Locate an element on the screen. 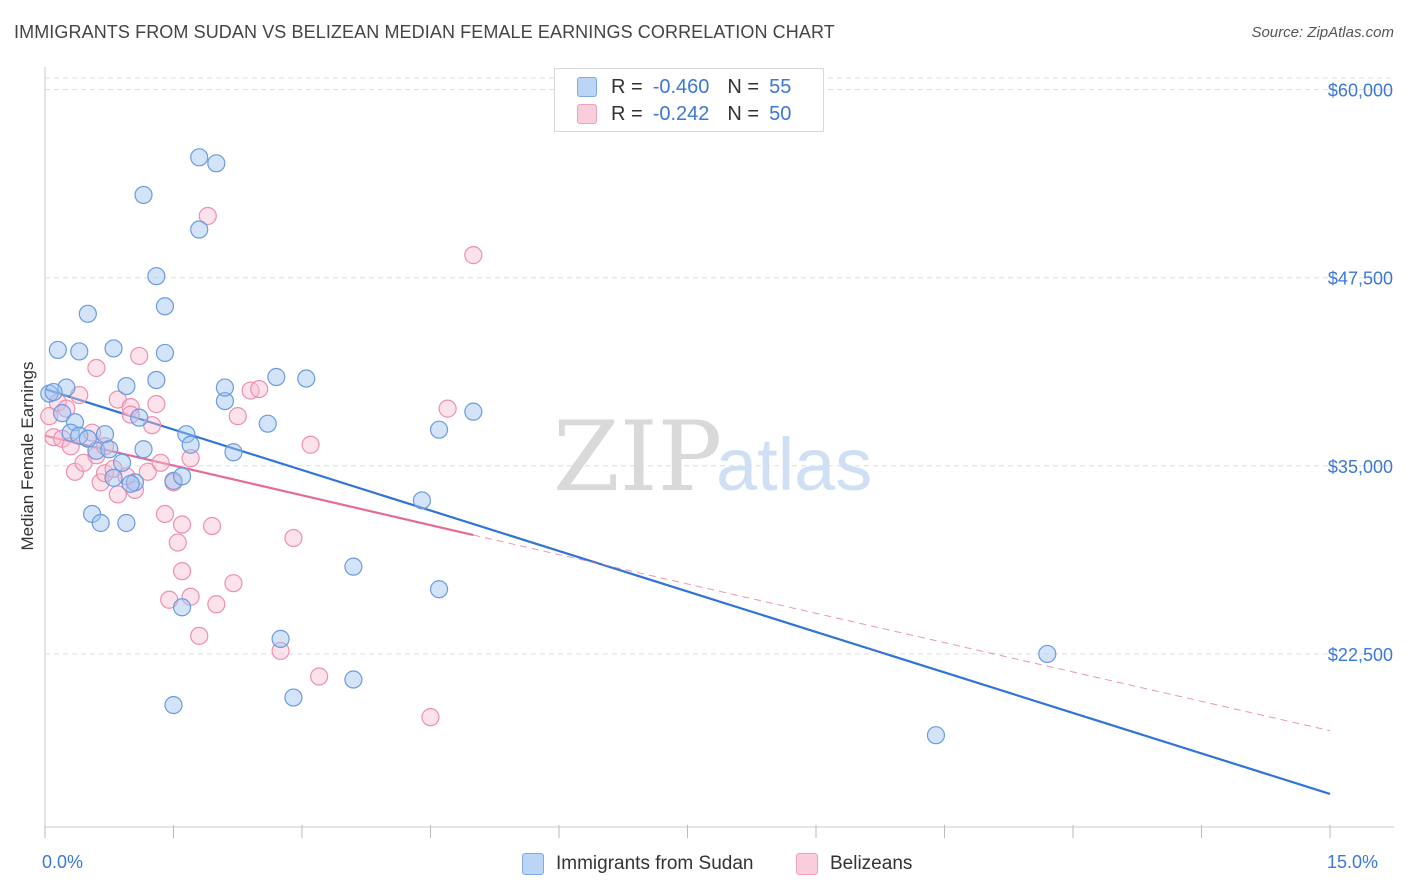  bottom-legend-belize: Belizeans is located at coordinates (854, 864).